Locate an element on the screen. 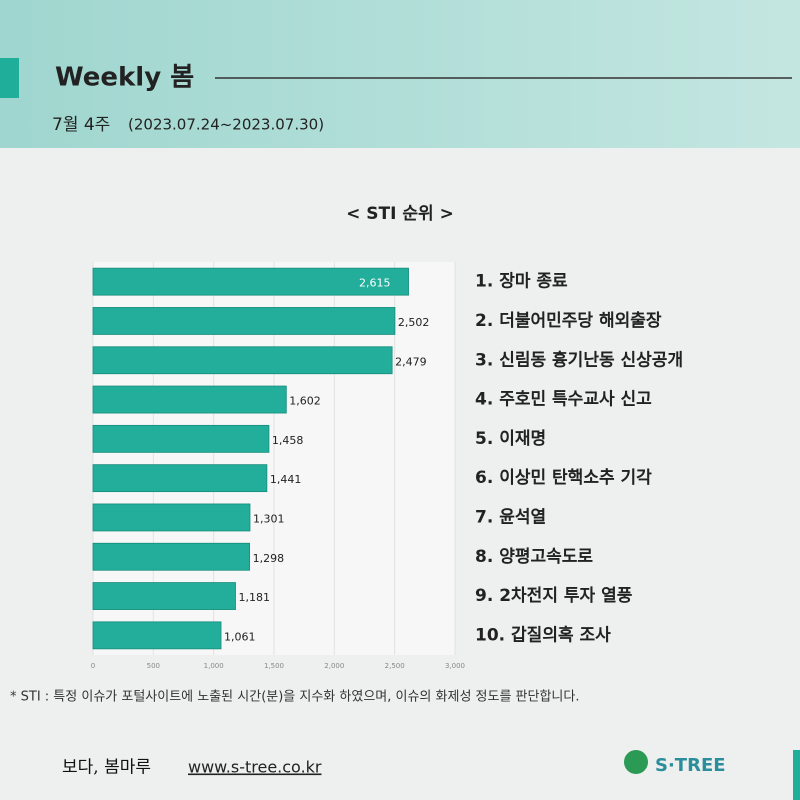 The height and width of the screenshot is (800, 800). value-label: 2,479 is located at coordinates (411, 361).